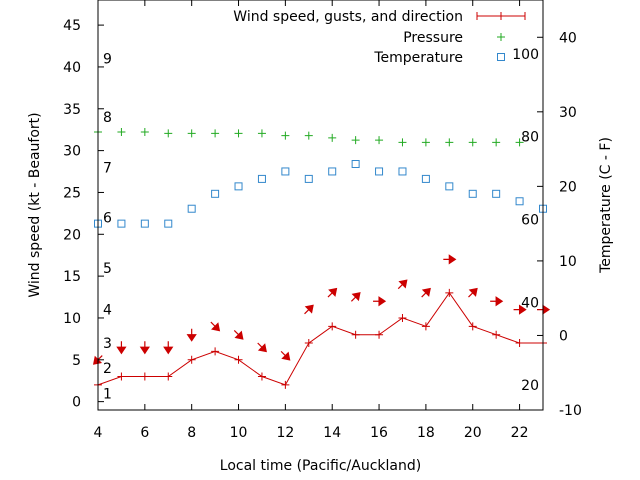 The width and height of the screenshot is (640, 480). What do you see at coordinates (72, 110) in the screenshot?
I see `y-left-tick-label: 35` at bounding box center [72, 110].